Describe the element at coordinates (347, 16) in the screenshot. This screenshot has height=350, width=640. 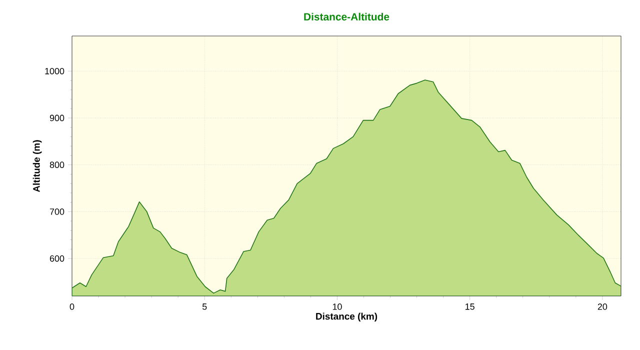
I see `chart-title: Distance-Altitude` at that location.